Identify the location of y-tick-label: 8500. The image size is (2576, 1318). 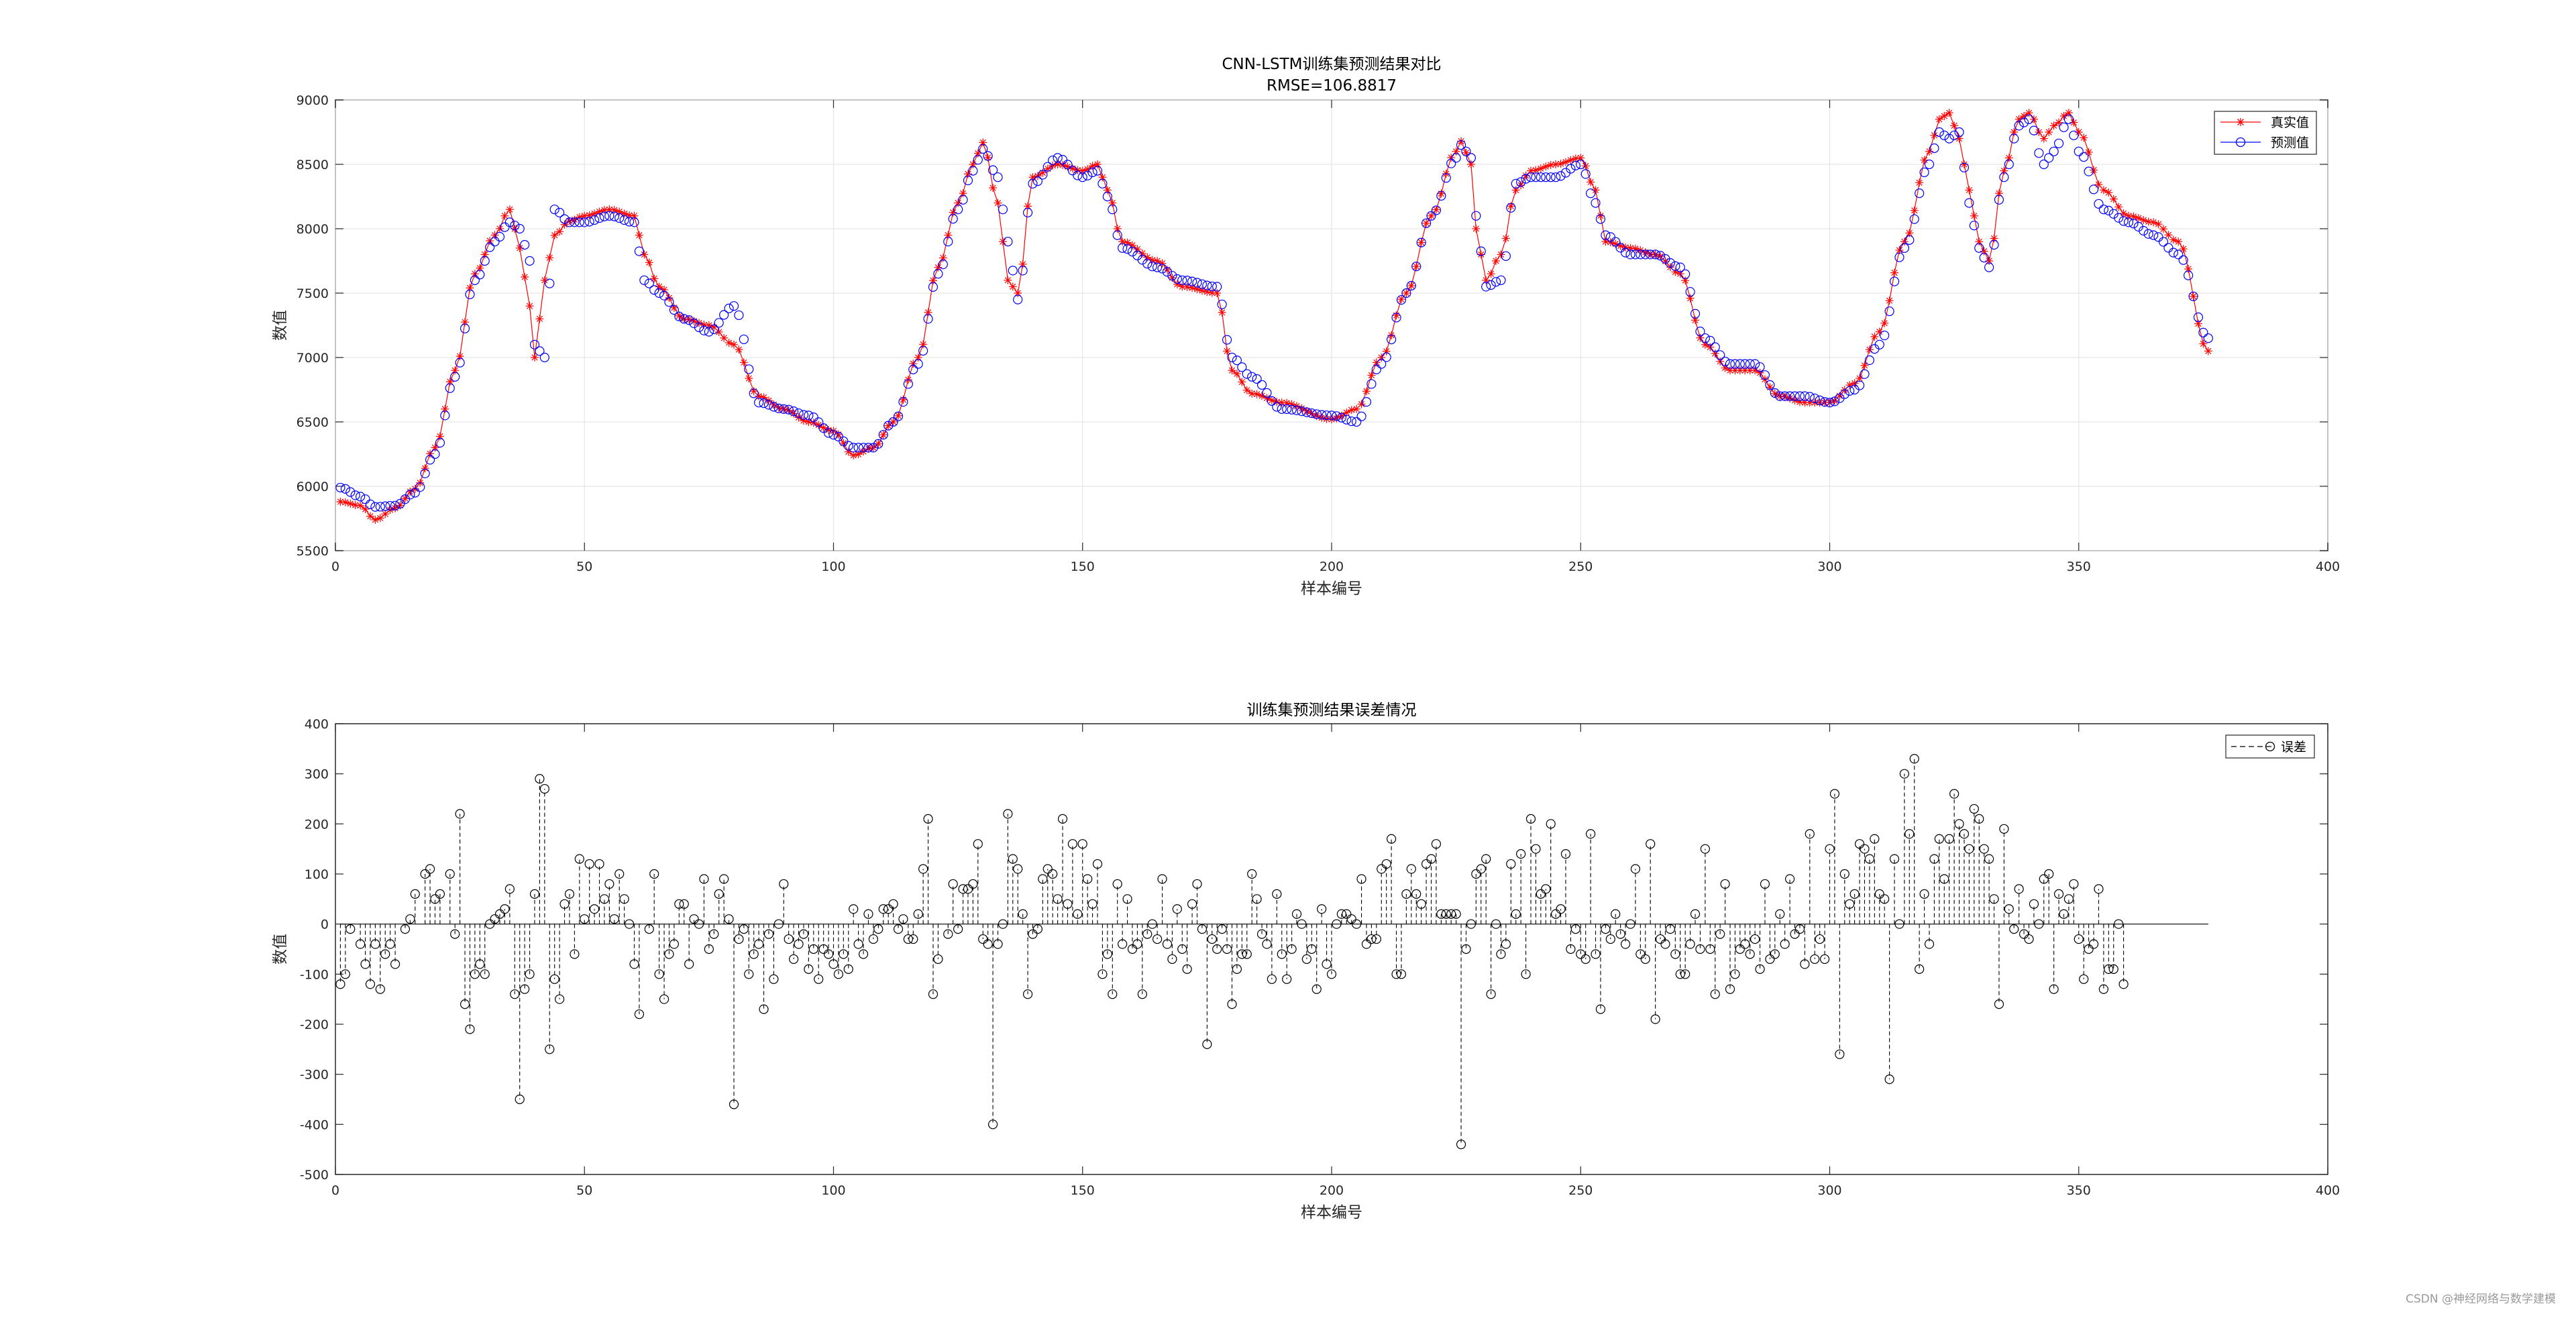
(313, 165).